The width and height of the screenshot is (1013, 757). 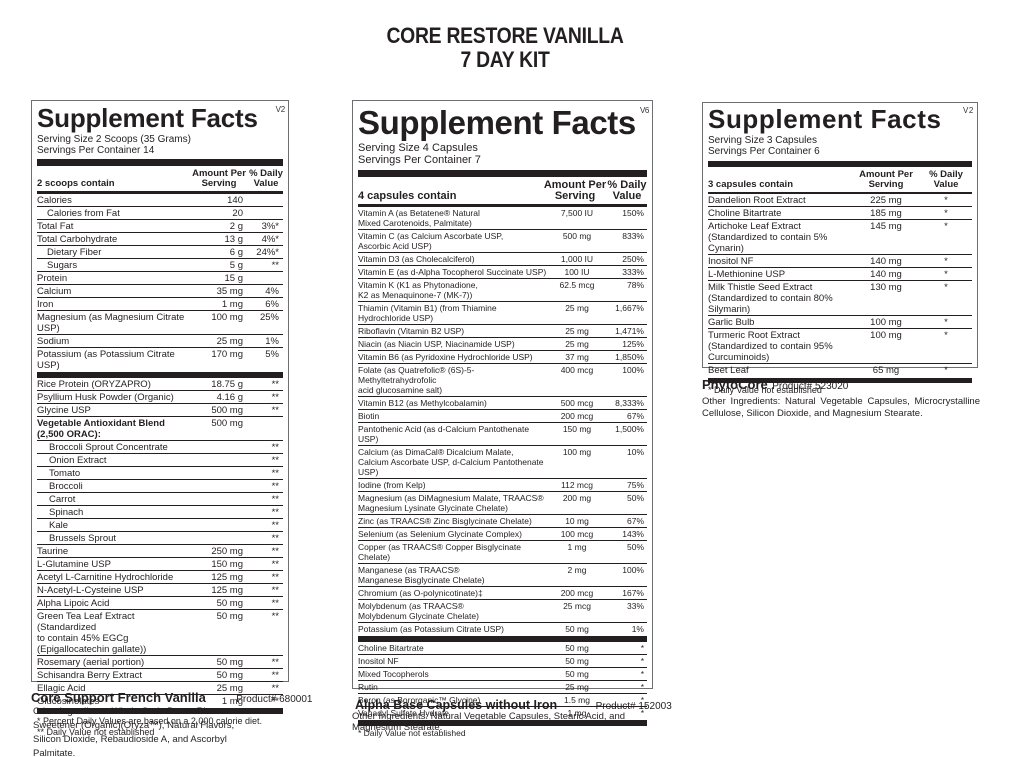 I want to click on ingredient-name: Rutin, so click(x=368, y=687).